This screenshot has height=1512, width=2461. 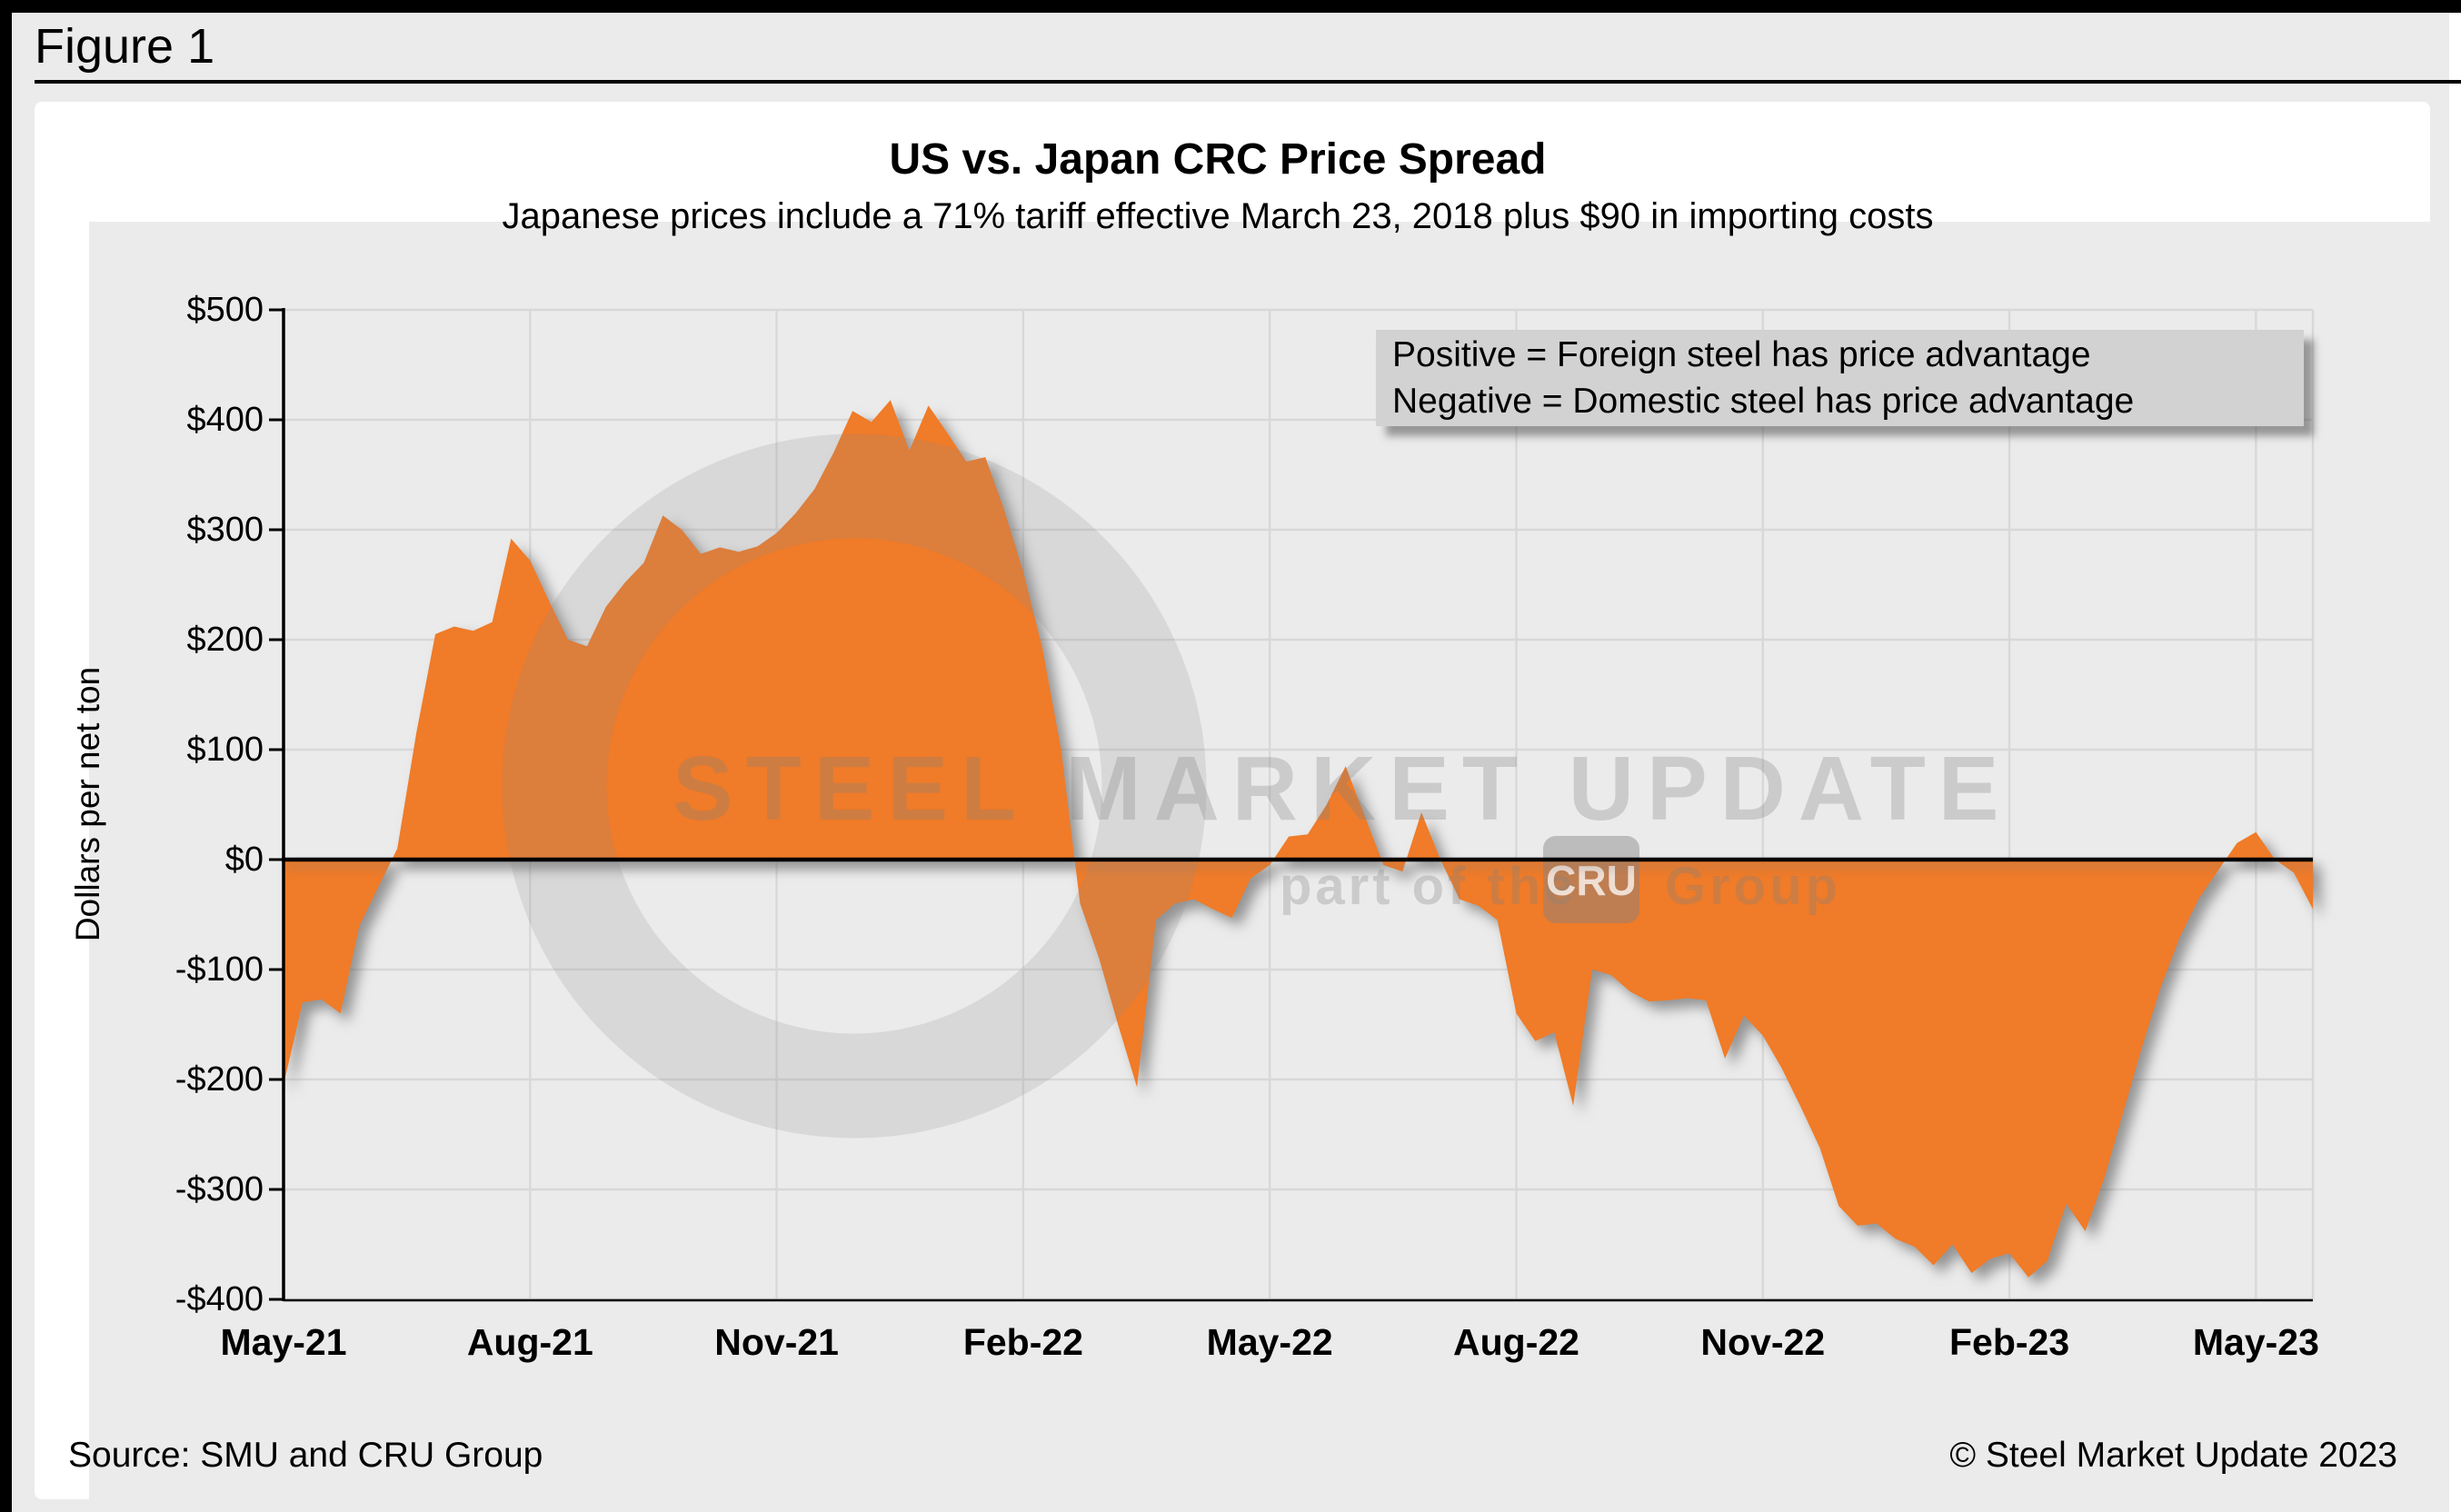 What do you see at coordinates (87, 804) in the screenshot?
I see `y-axis-title: Dollars per net ton` at bounding box center [87, 804].